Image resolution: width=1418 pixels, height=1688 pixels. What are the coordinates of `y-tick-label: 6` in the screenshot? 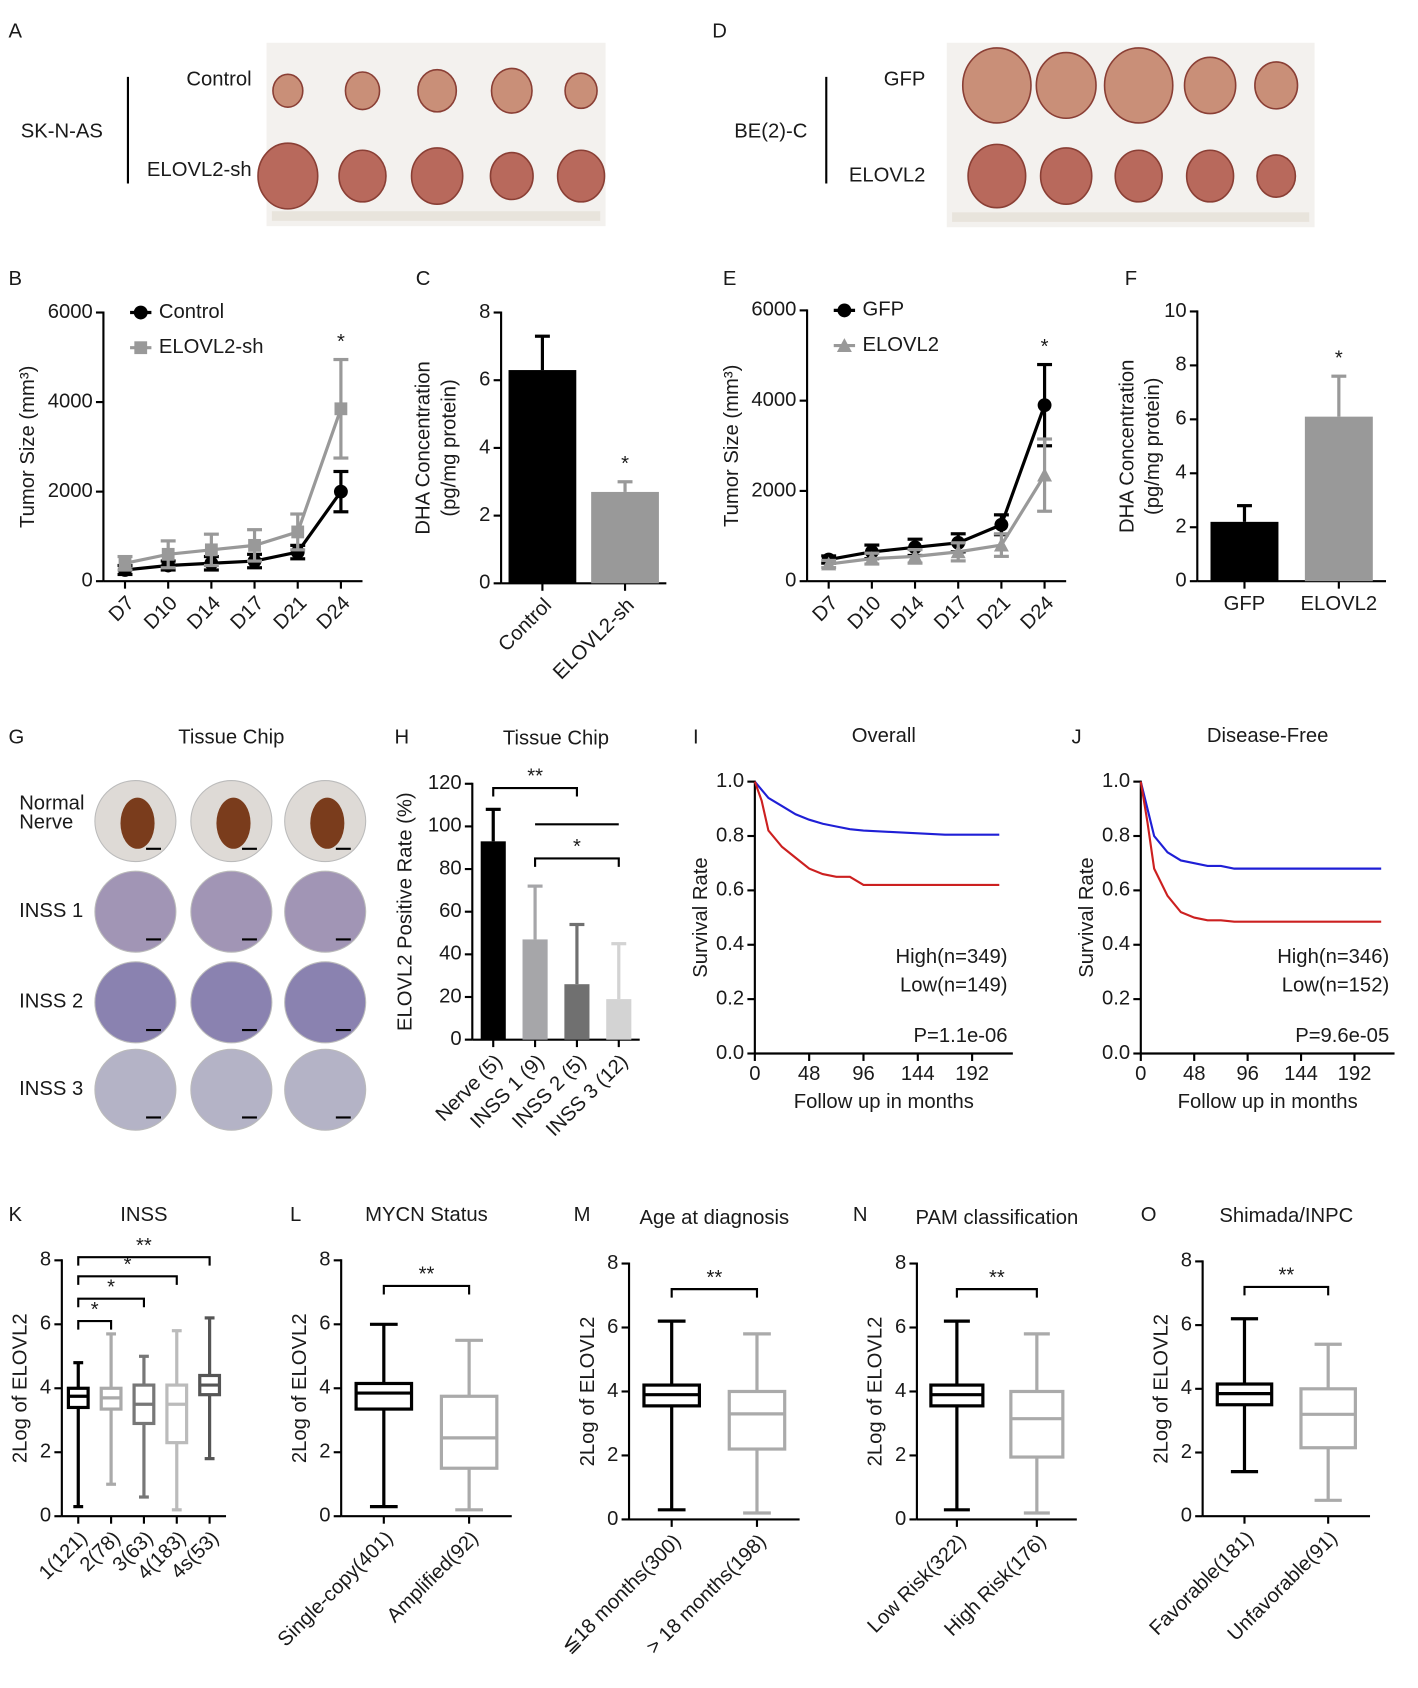 It's located at (900, 1327).